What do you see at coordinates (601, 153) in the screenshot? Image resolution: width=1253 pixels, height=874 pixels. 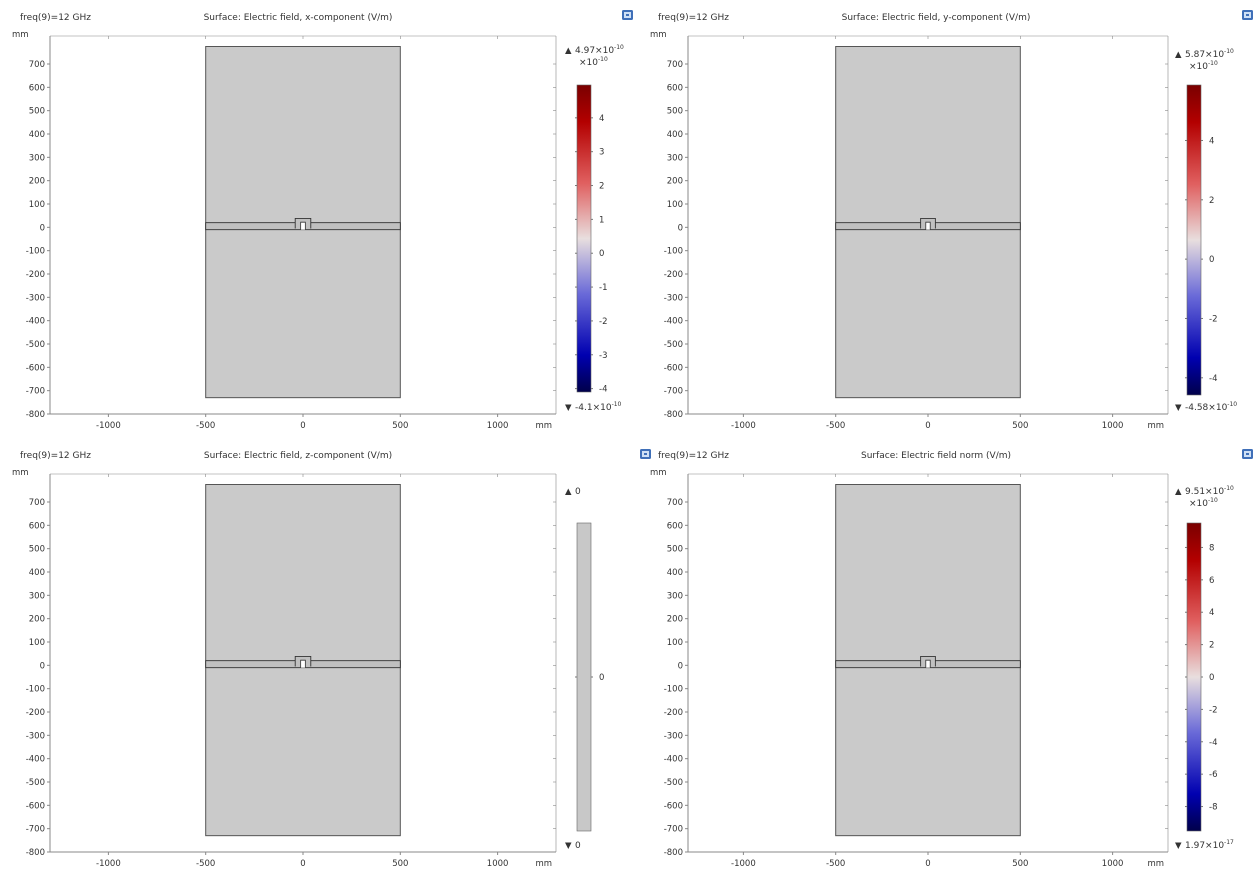 I see `colorbar-tick-label: 3` at bounding box center [601, 153].